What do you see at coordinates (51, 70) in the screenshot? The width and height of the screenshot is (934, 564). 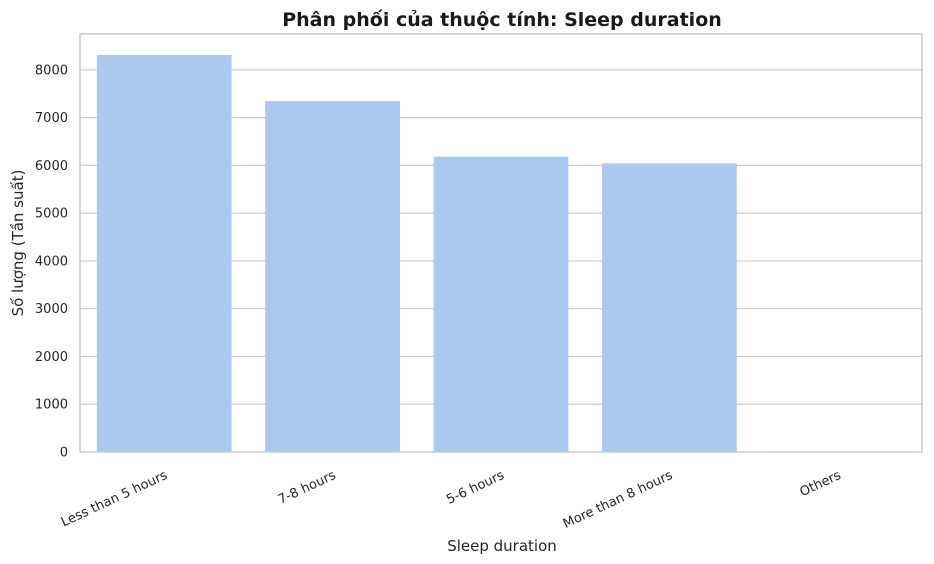 I see `y-tick-label: 8000` at bounding box center [51, 70].